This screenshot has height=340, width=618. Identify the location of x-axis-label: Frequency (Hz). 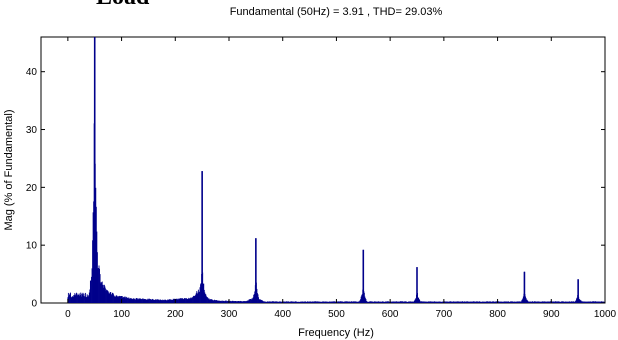
(336, 333).